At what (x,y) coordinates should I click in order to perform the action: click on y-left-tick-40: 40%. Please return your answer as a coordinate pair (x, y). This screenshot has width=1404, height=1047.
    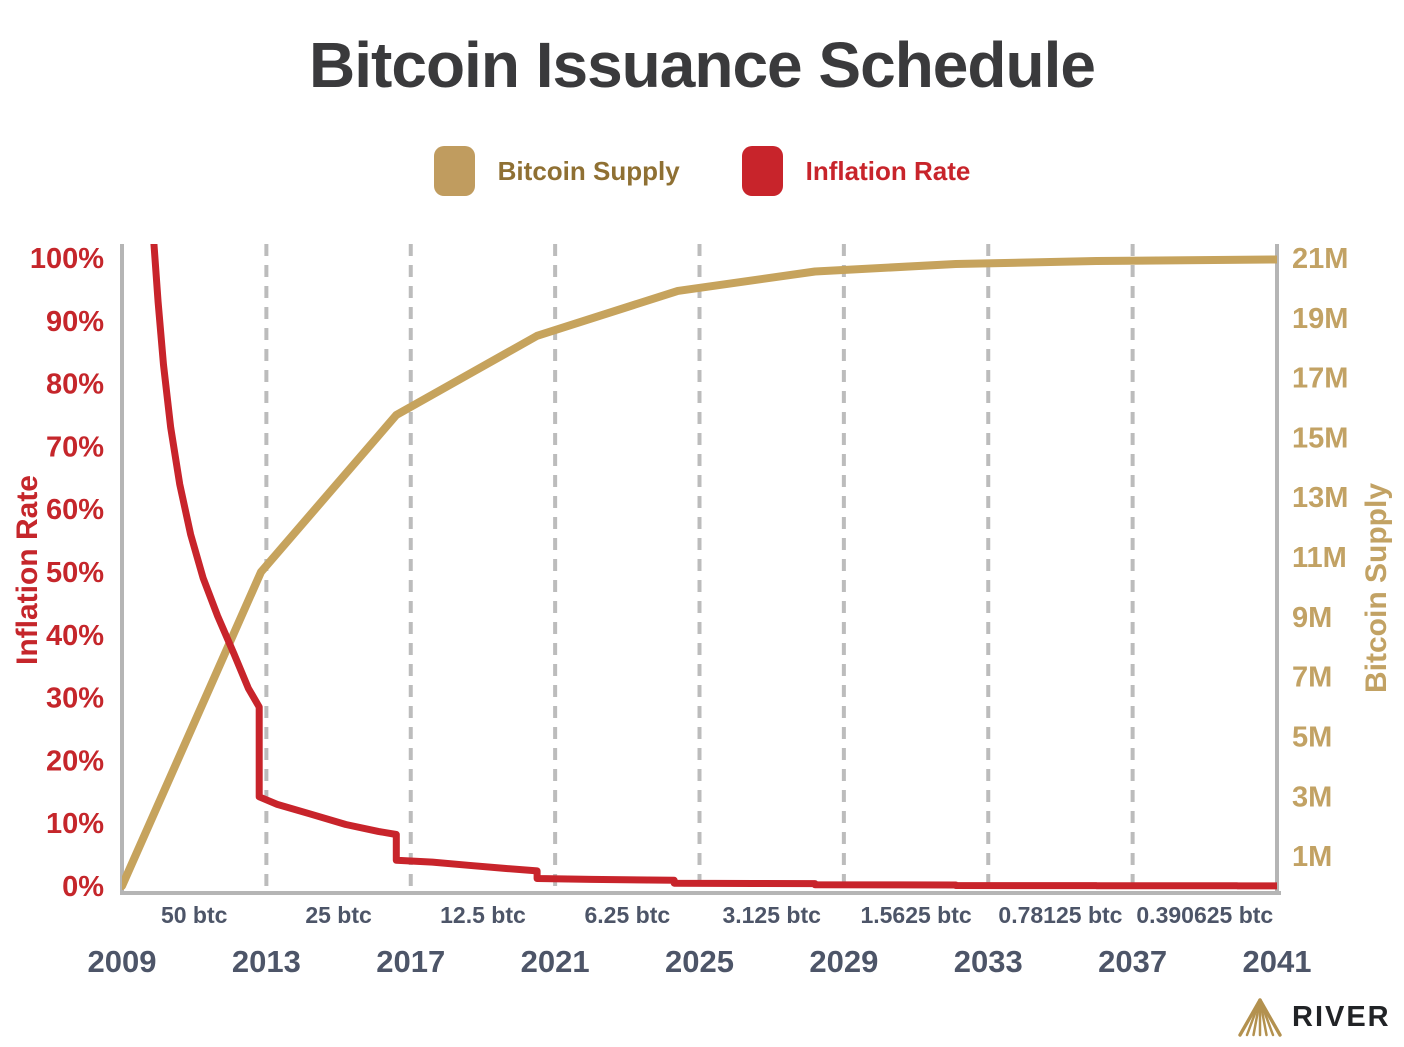
    Looking at the image, I should click on (75, 636).